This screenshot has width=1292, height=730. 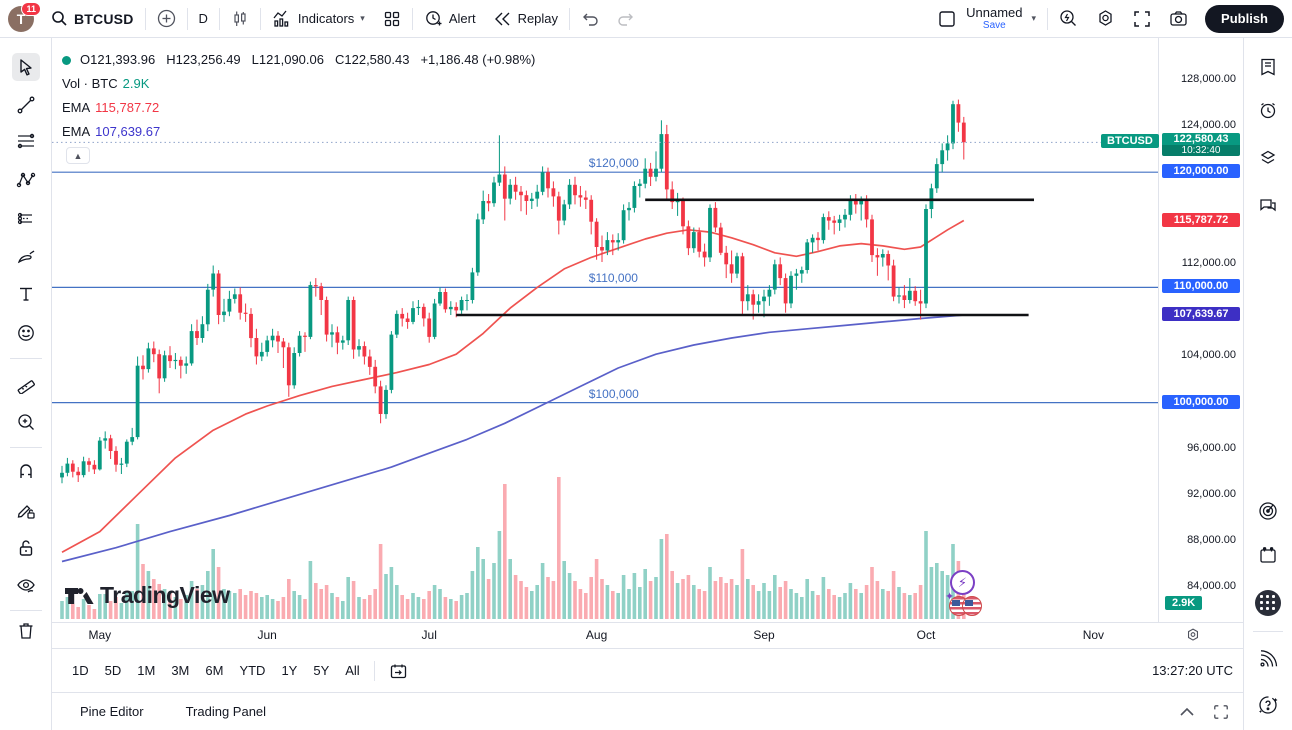 I want to click on range-button-1y: 1Y, so click(x=289, y=670).